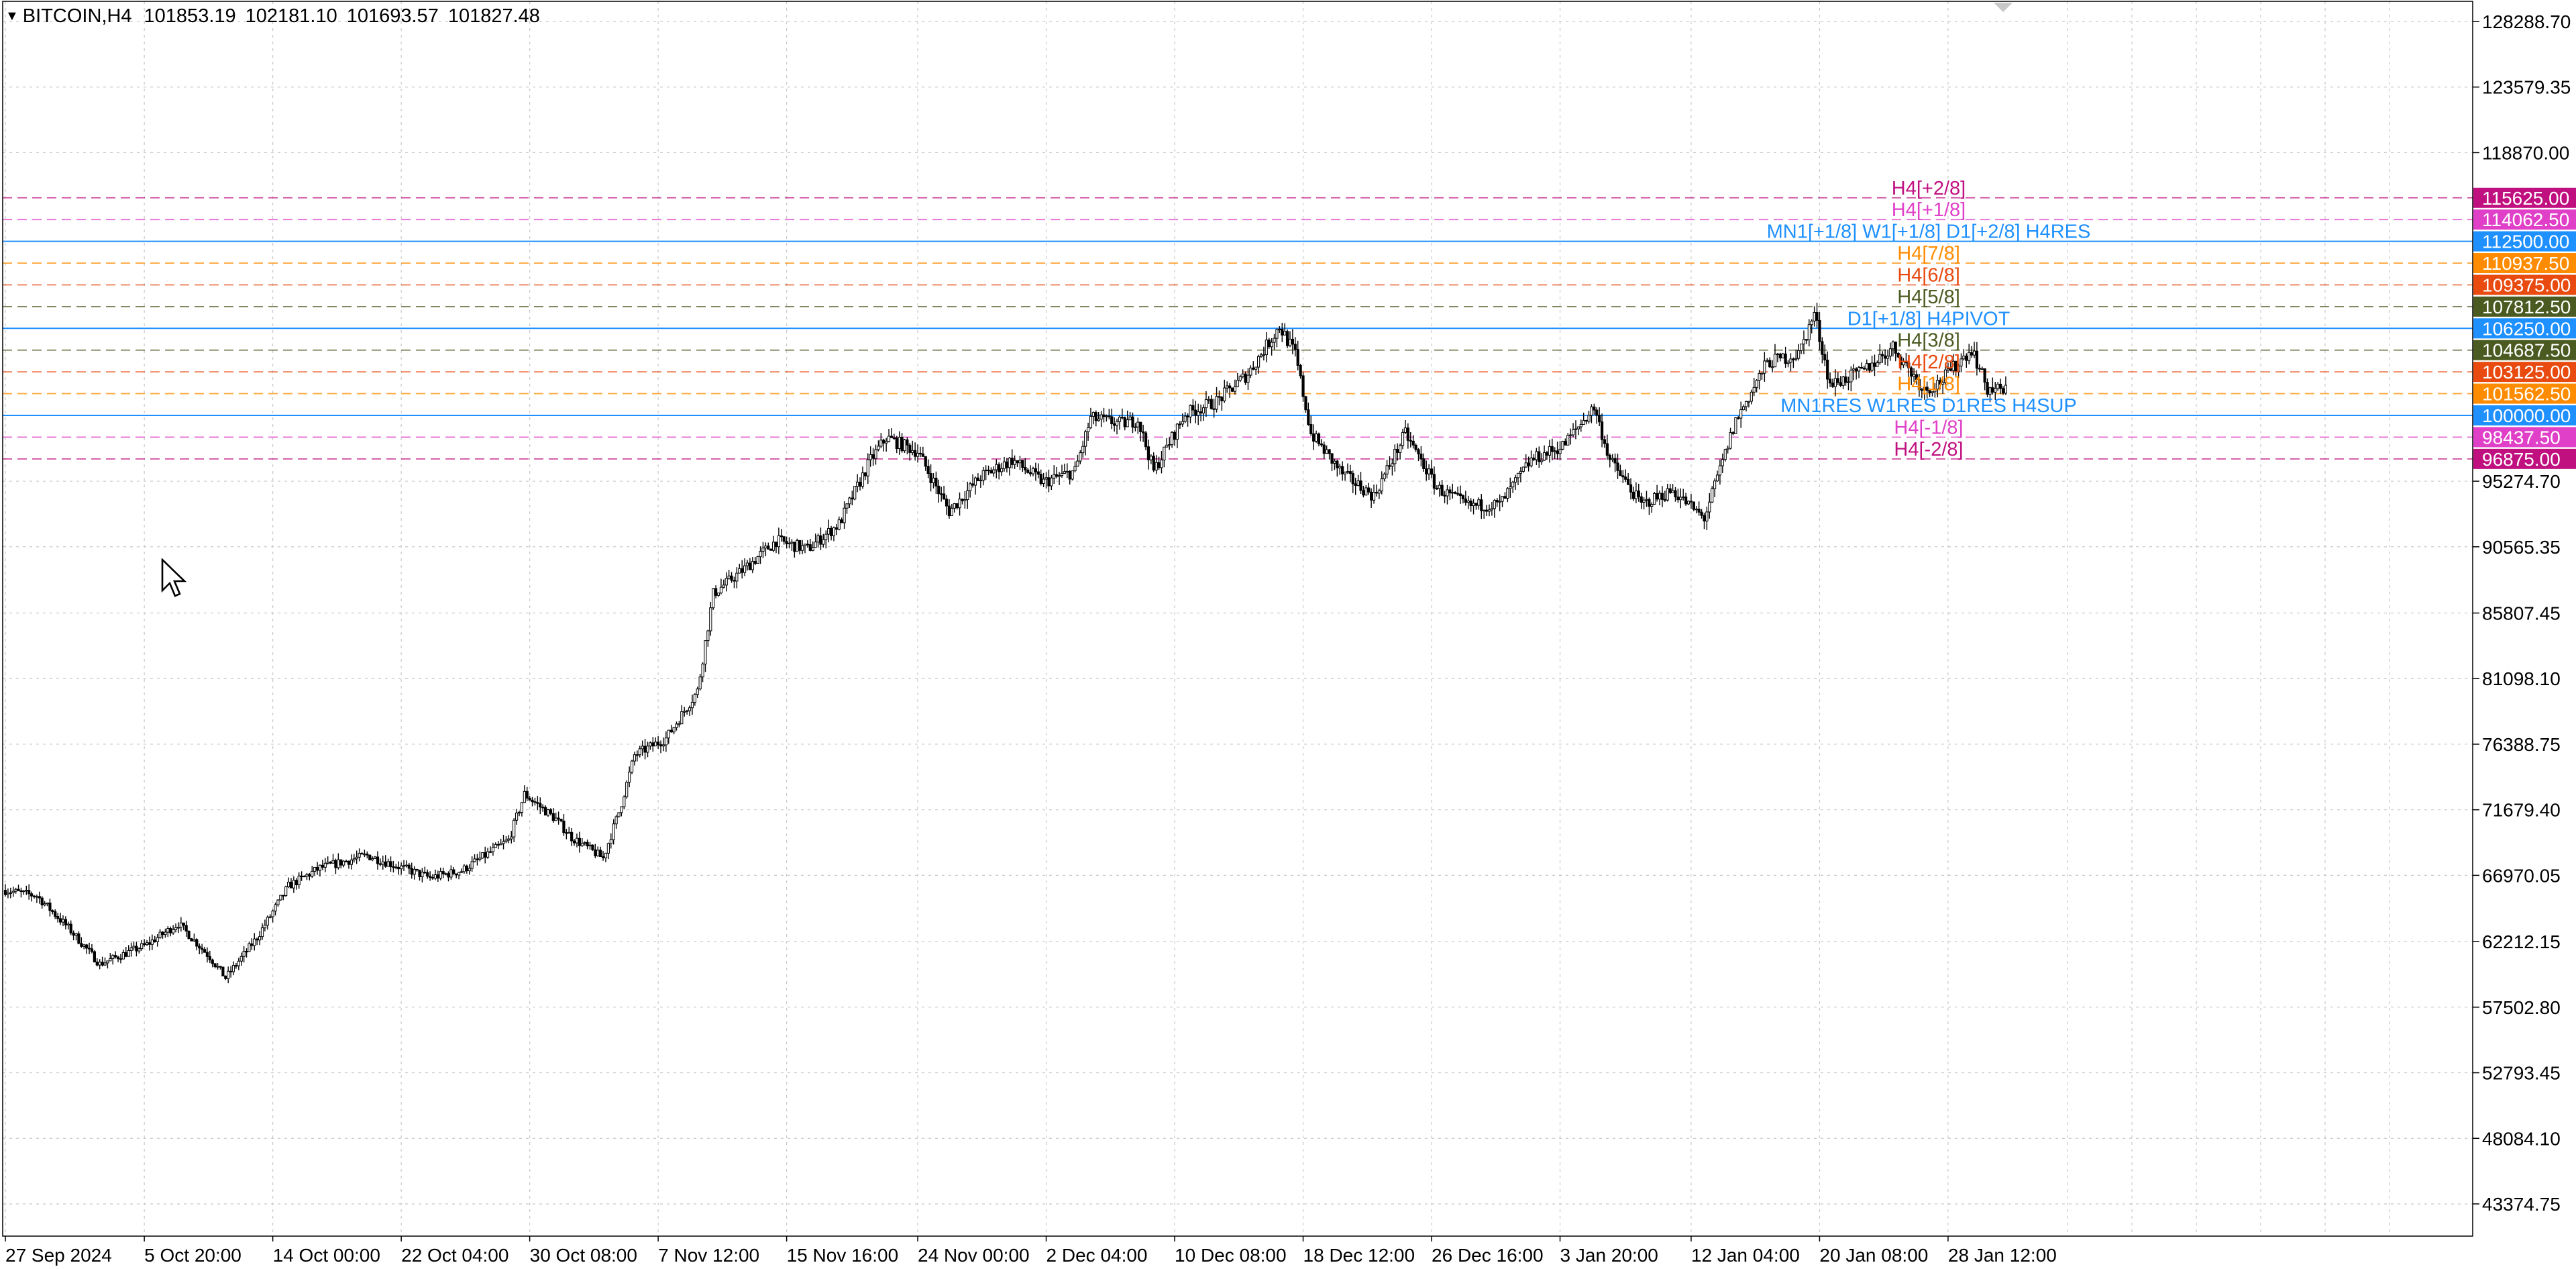  I want to click on y-tick-label: 57502.80, so click(2521, 1007).